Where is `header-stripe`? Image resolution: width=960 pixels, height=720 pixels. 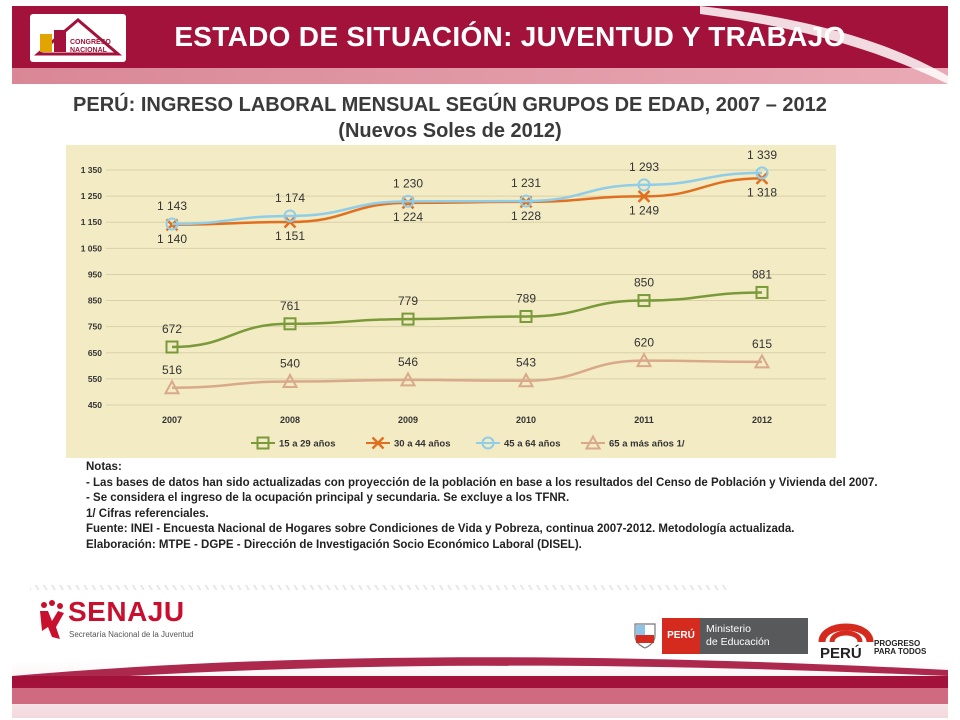
header-stripe is located at coordinates (480, 76).